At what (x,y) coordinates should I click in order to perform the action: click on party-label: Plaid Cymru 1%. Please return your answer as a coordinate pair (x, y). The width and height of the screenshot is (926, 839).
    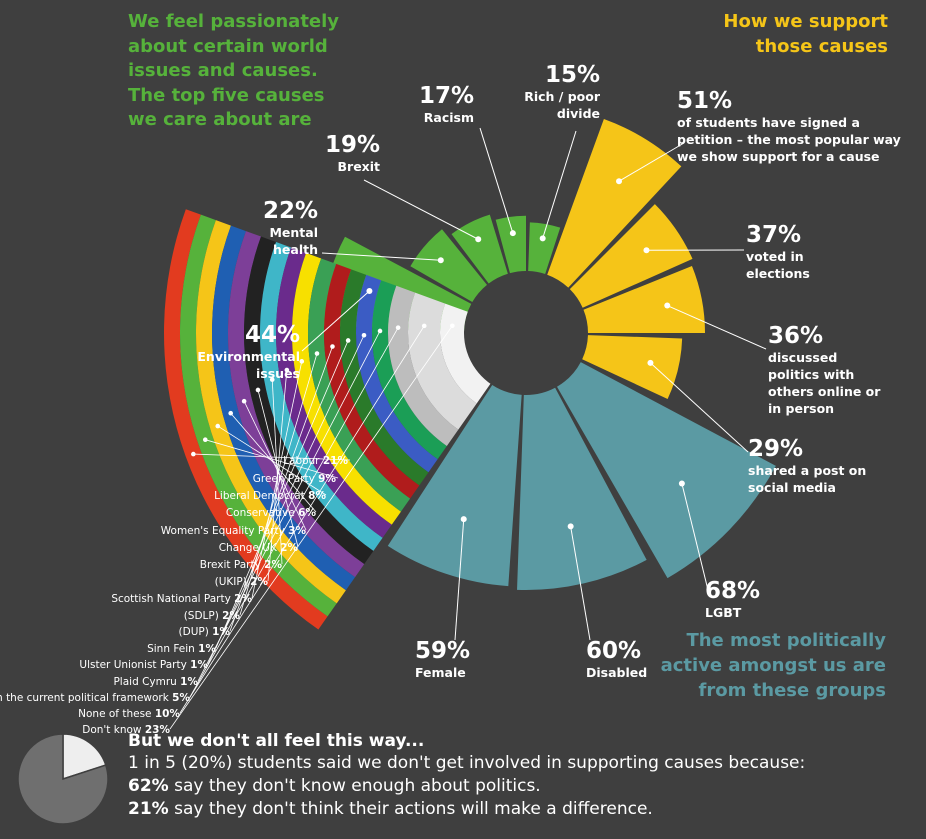
    Looking at the image, I should click on (155, 682).